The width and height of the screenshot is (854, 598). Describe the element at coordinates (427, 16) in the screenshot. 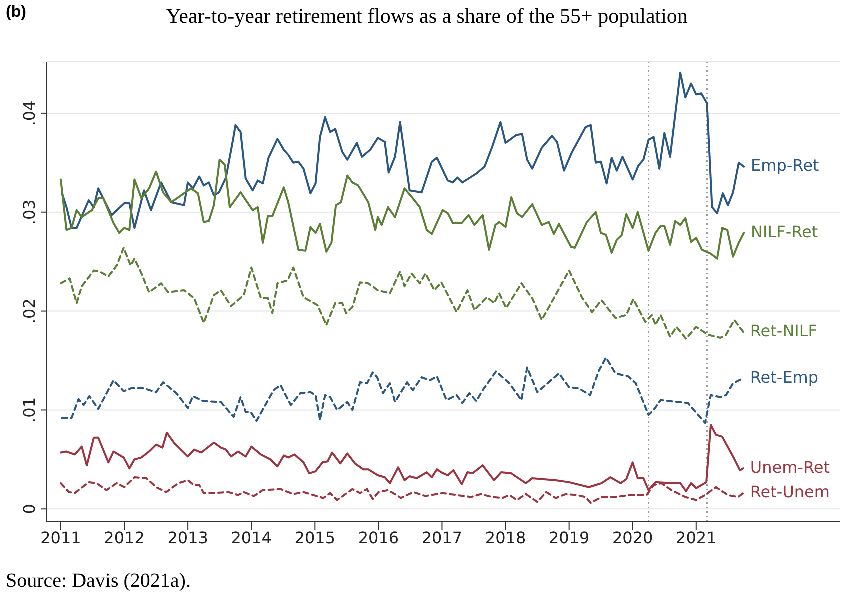

I see `chart-title: Year-to-year retirement flows as a share of the 55+ population` at that location.